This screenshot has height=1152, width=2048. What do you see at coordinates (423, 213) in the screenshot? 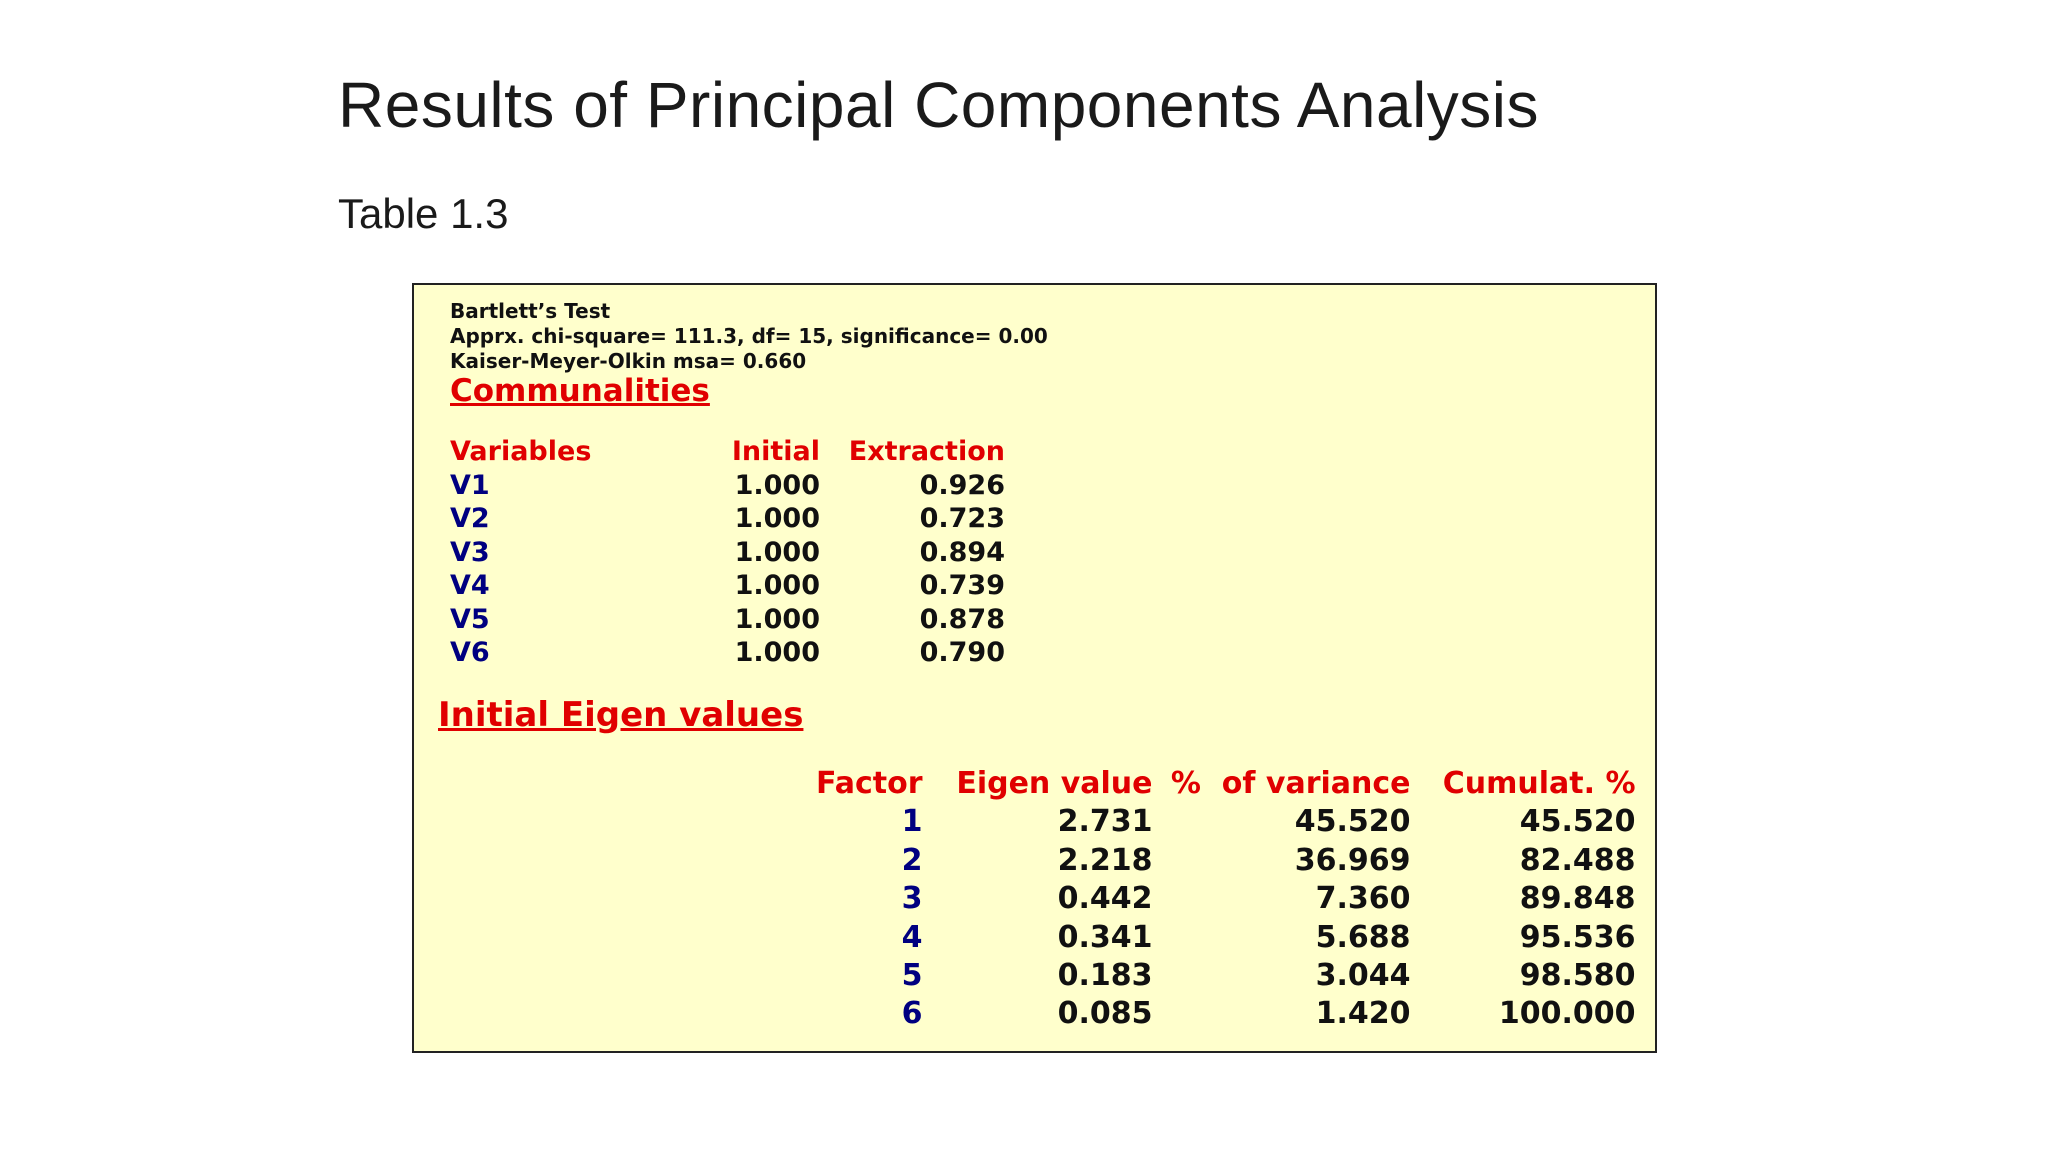
I see `slide-subtitle: Table 1.3` at bounding box center [423, 213].